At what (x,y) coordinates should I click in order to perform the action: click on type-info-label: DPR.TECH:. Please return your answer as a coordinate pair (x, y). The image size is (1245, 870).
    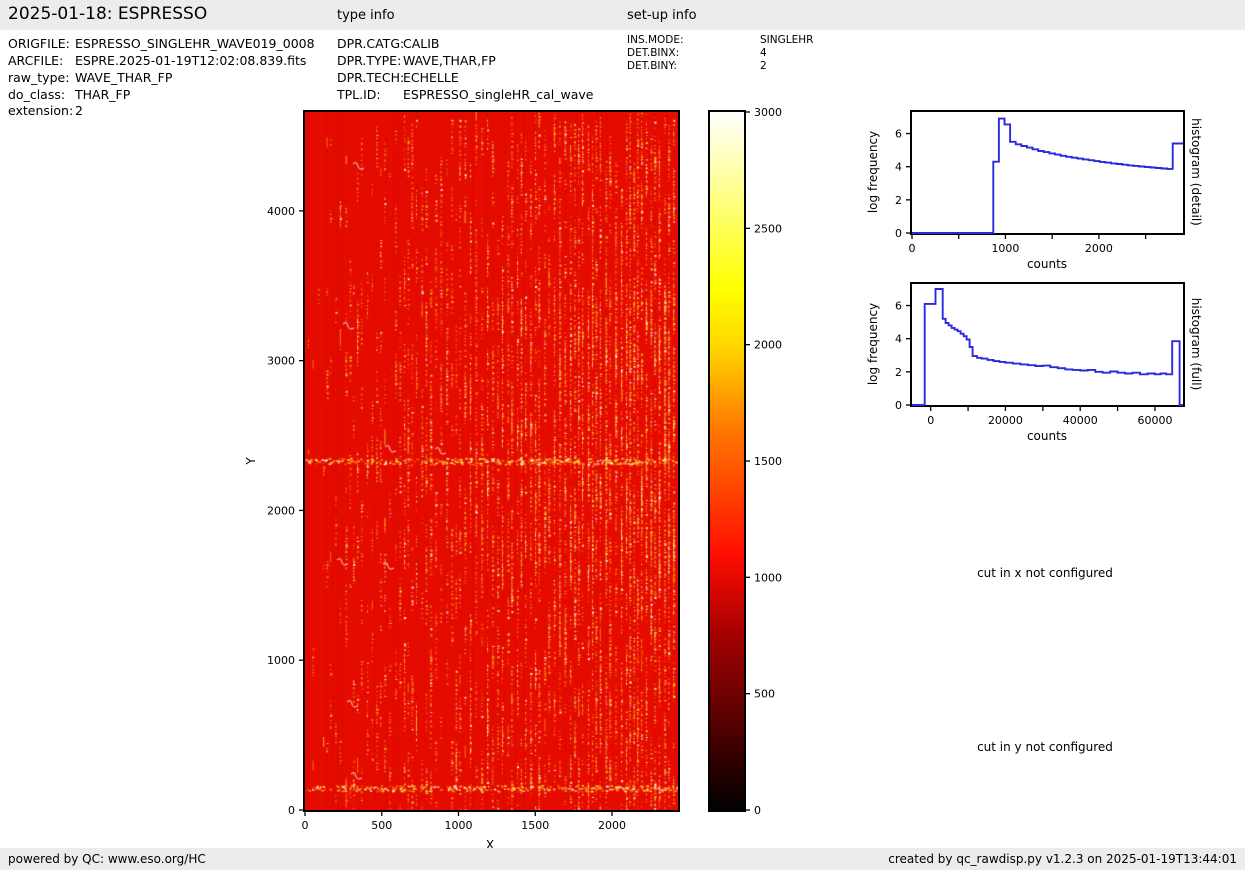
    Looking at the image, I should click on (371, 77).